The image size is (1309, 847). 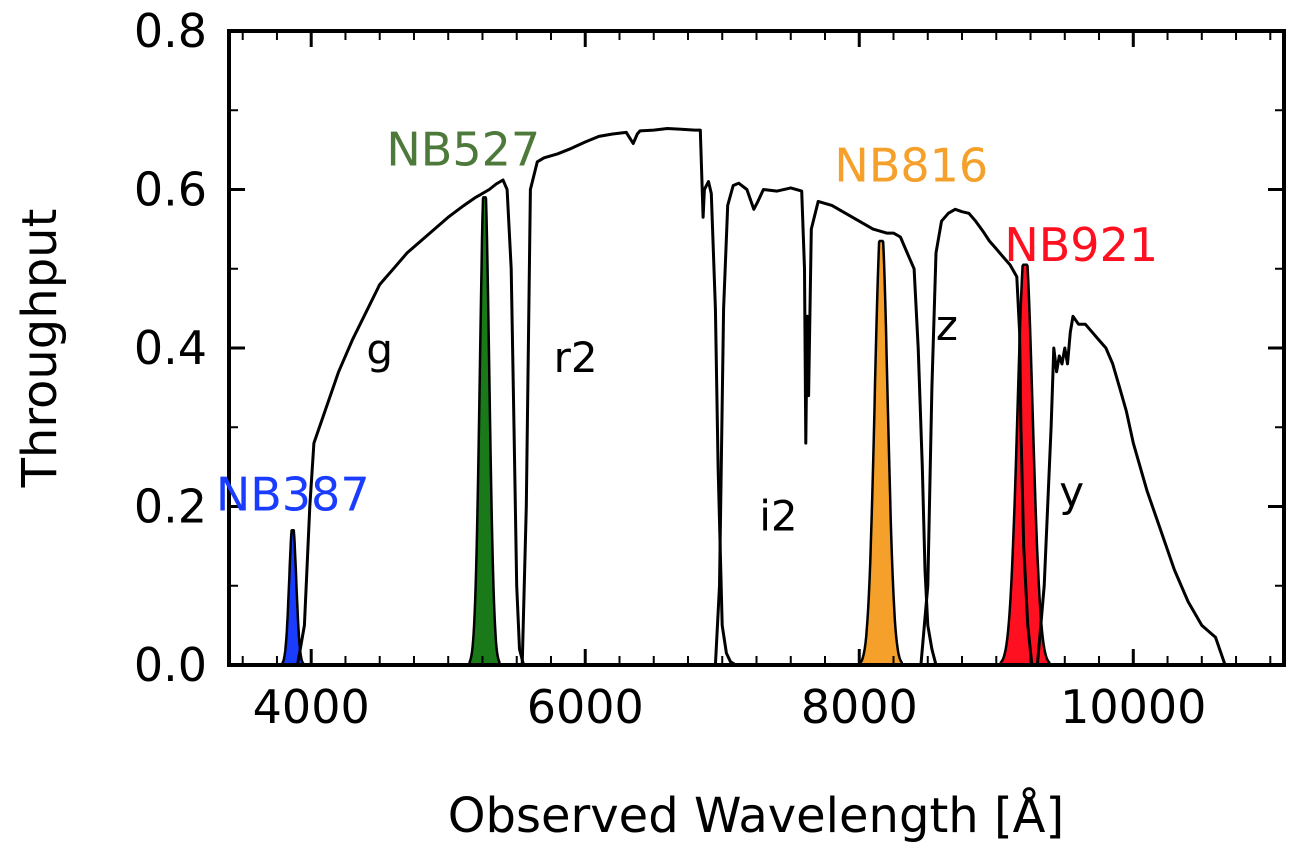 I want to click on x-tick-label: 4000, so click(x=311, y=707).